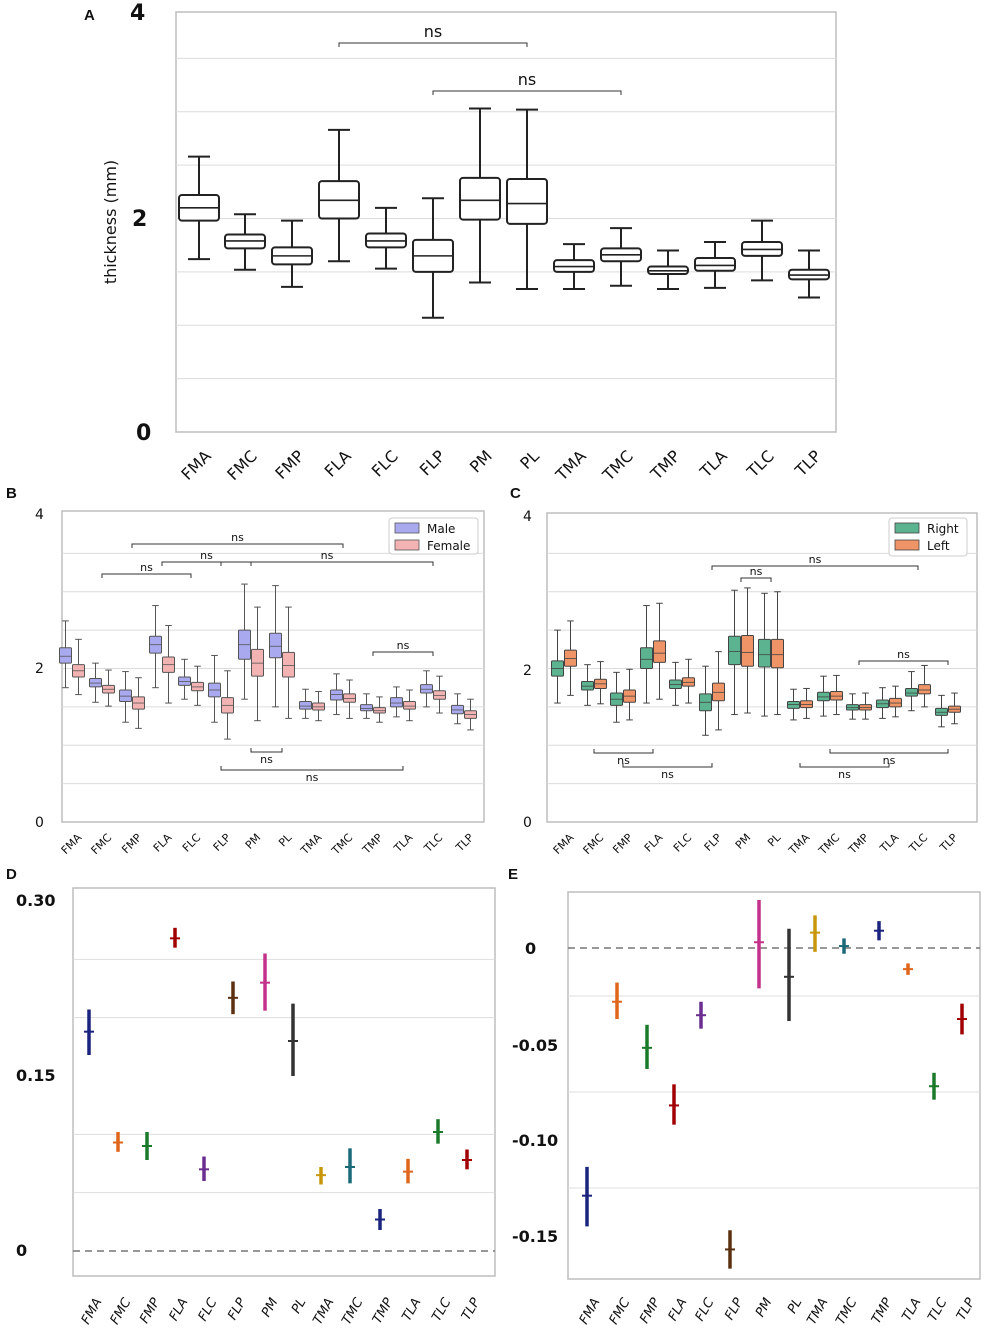 Image resolution: width=987 pixels, height=1339 pixels. What do you see at coordinates (515, 493) in the screenshot?
I see `panel-letter-C: C` at bounding box center [515, 493].